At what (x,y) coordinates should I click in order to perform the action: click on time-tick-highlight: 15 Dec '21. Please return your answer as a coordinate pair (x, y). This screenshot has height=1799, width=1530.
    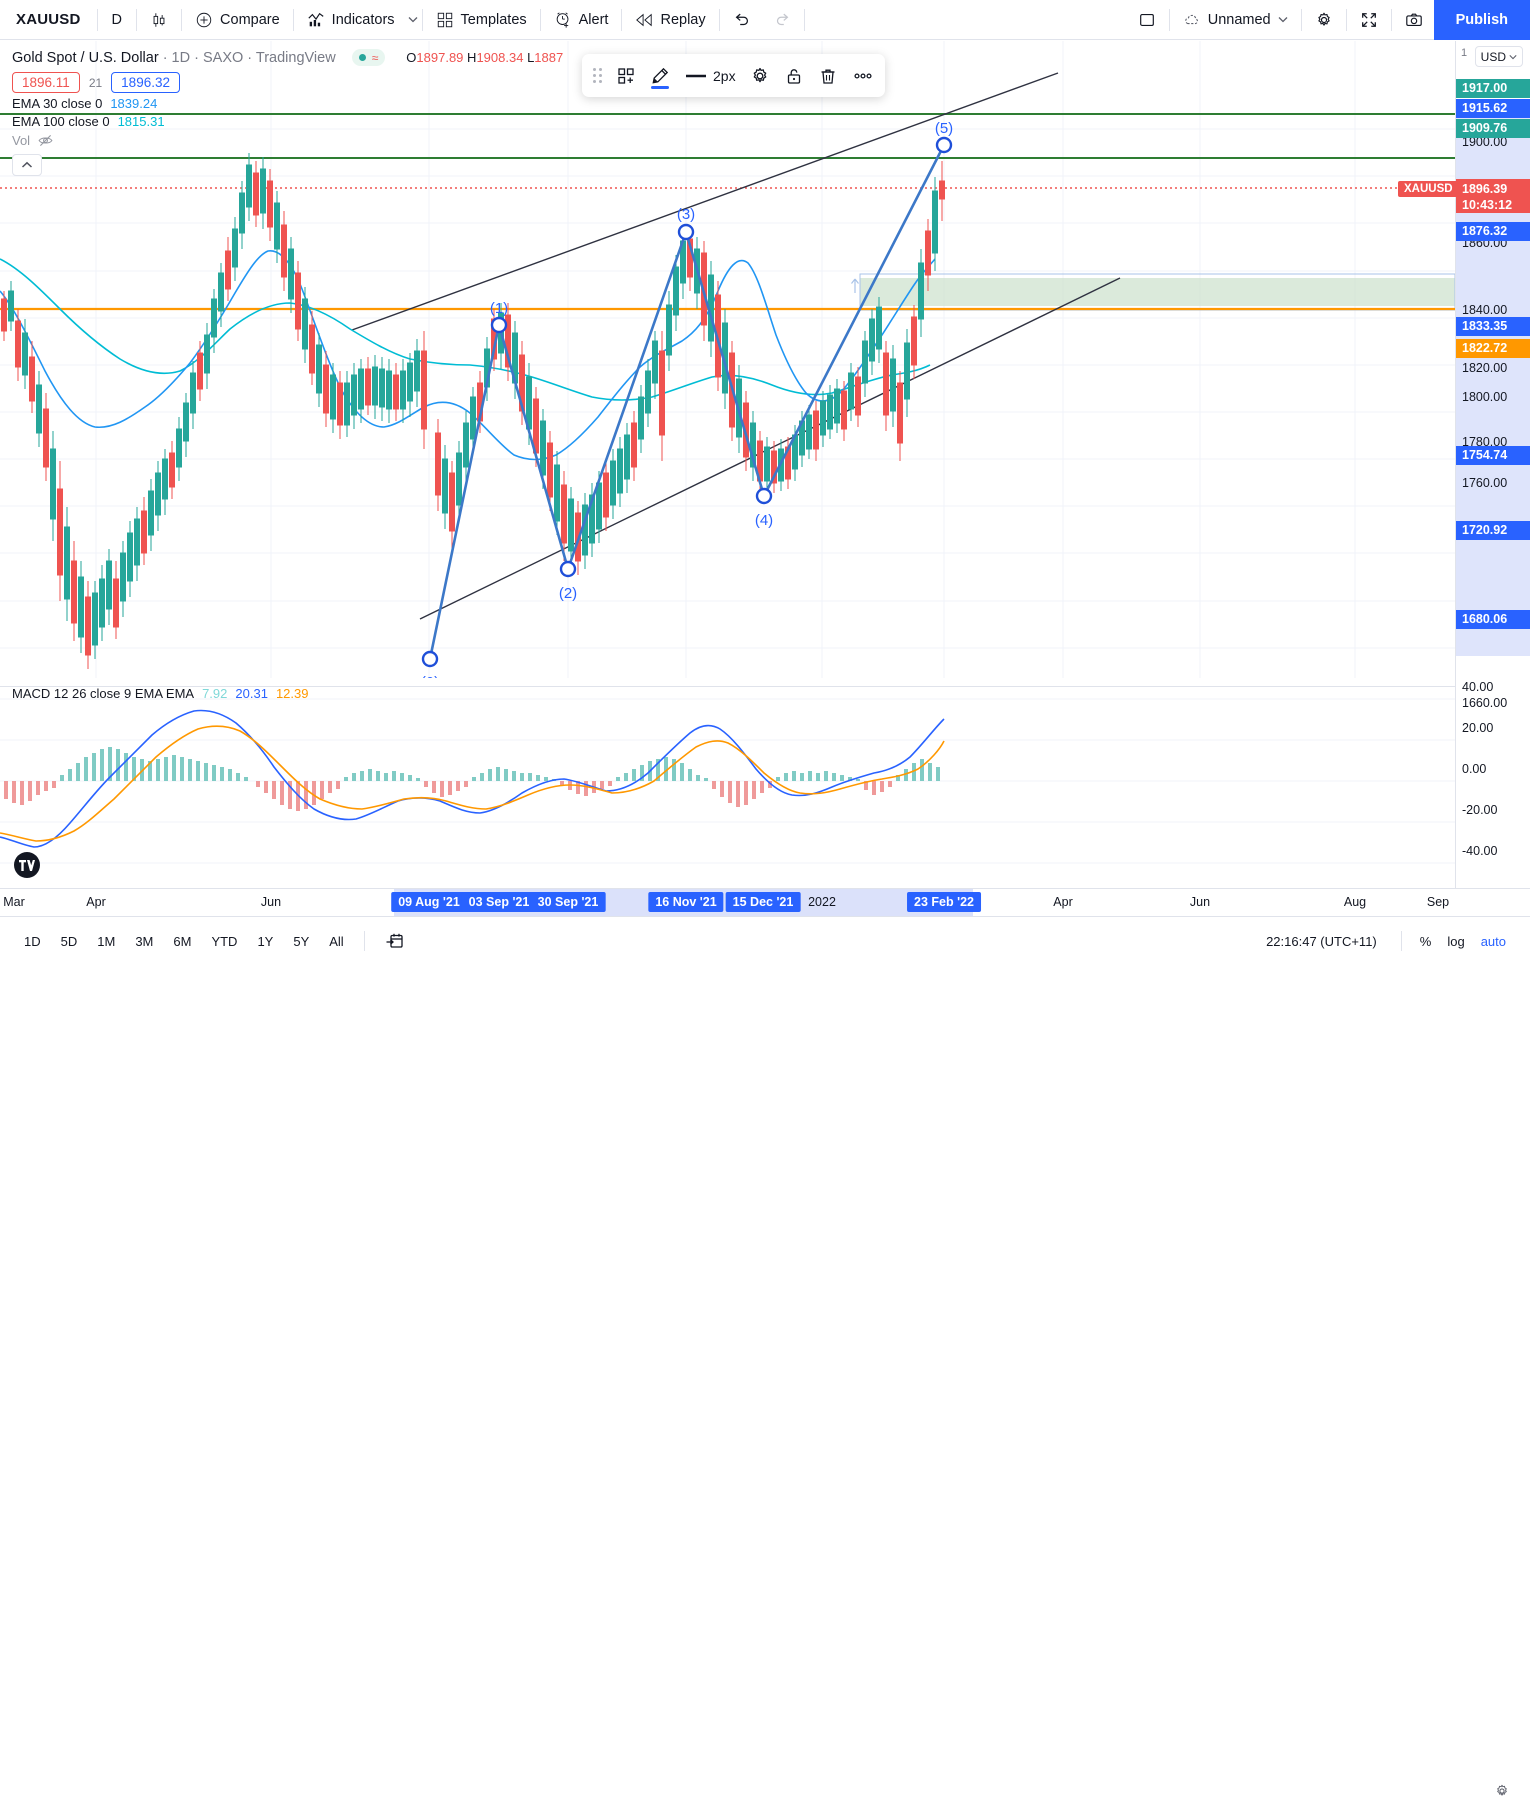
    Looking at the image, I should click on (763, 902).